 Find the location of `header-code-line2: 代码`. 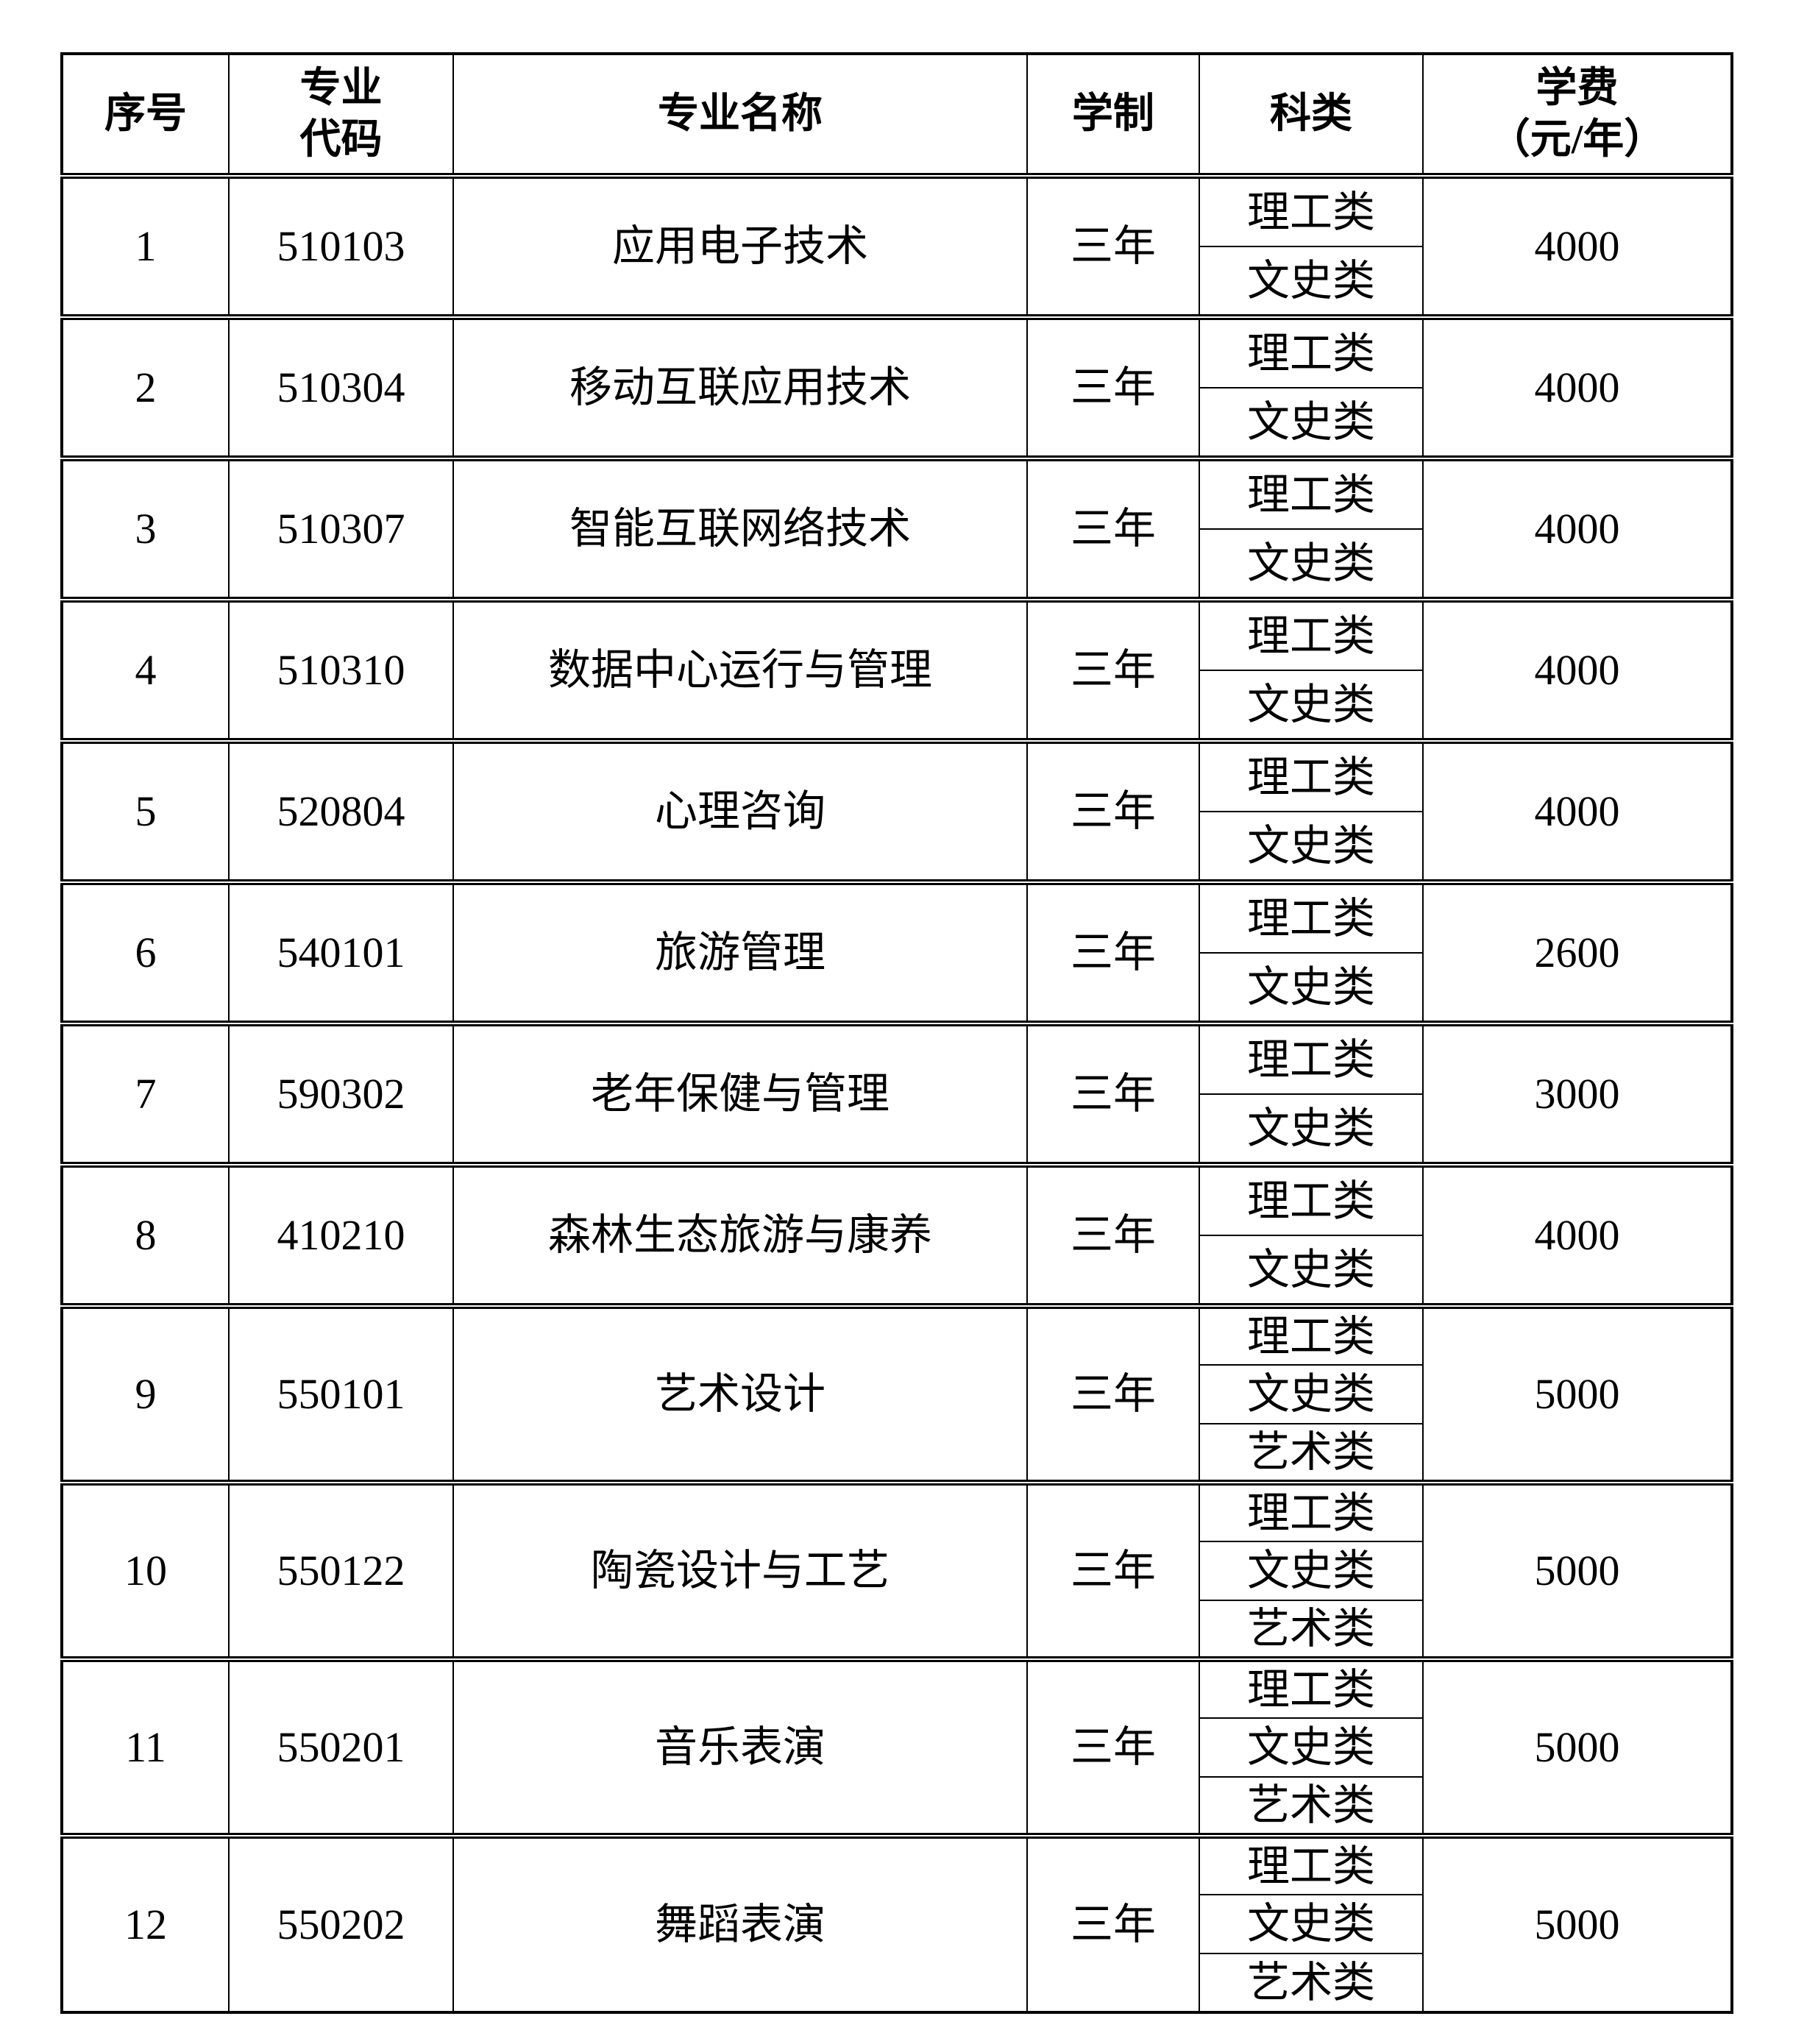

header-code-line2: 代码 is located at coordinates (341, 140).